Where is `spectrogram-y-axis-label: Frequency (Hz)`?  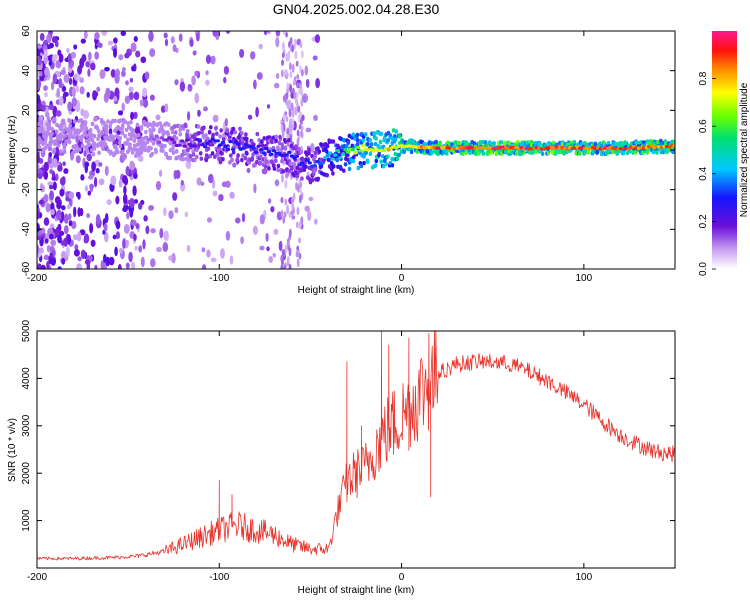
spectrogram-y-axis-label: Frequency (Hz) is located at coordinates (12, 150).